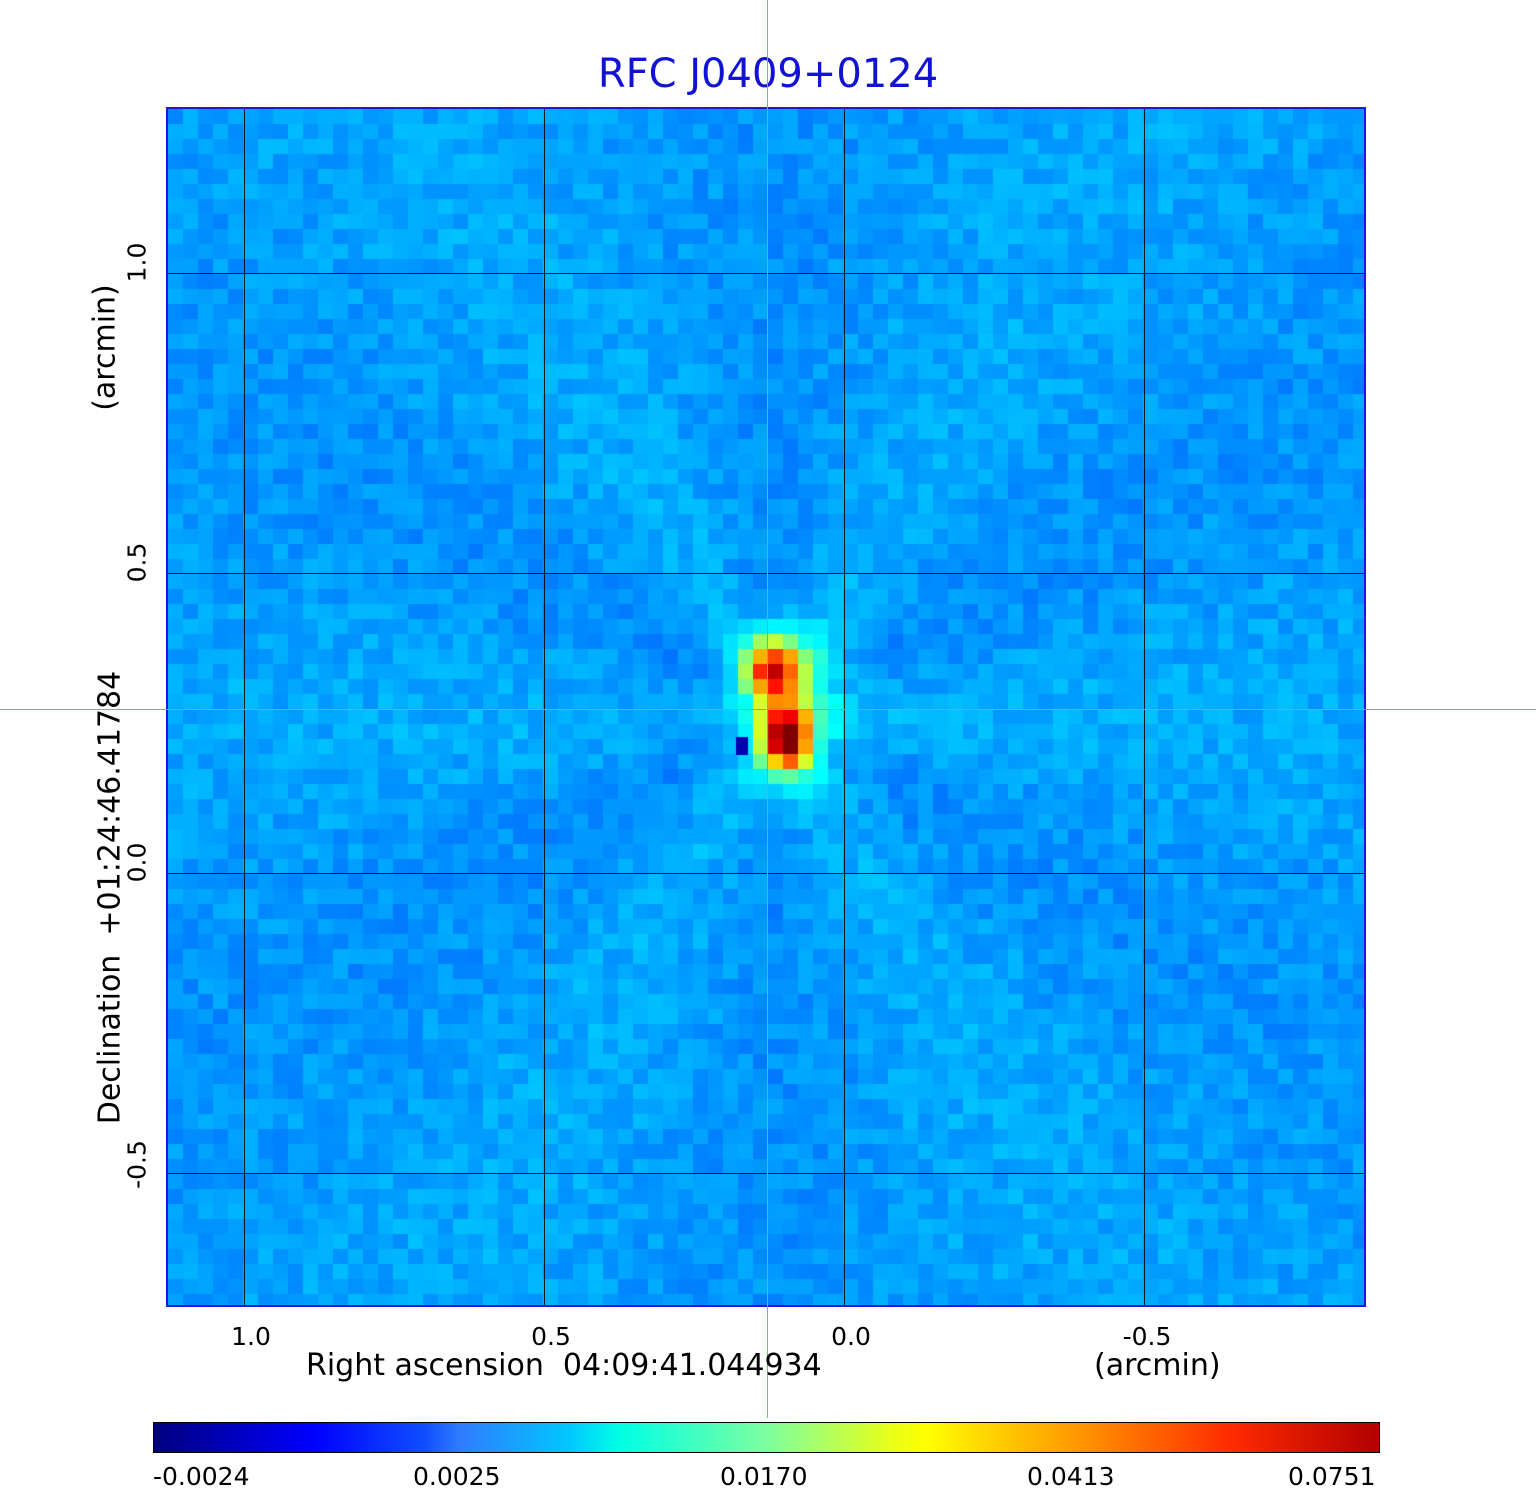 The width and height of the screenshot is (1536, 1511). Describe the element at coordinates (766, 873) in the screenshot. I see `grid-line-dec-0.0` at that location.